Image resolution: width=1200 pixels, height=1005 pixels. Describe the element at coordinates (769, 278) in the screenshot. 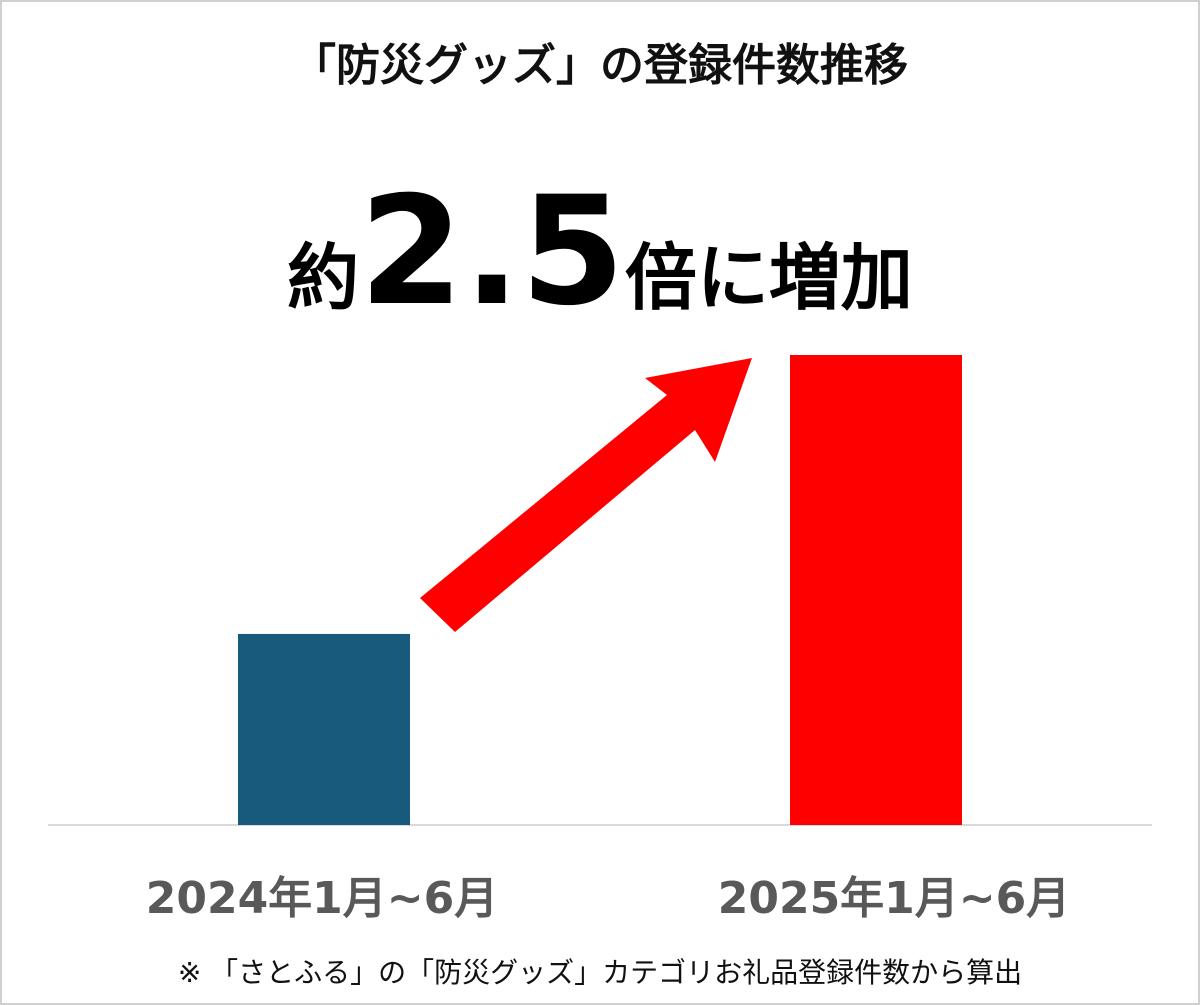

I see `headline-part: 倍に増加` at that location.